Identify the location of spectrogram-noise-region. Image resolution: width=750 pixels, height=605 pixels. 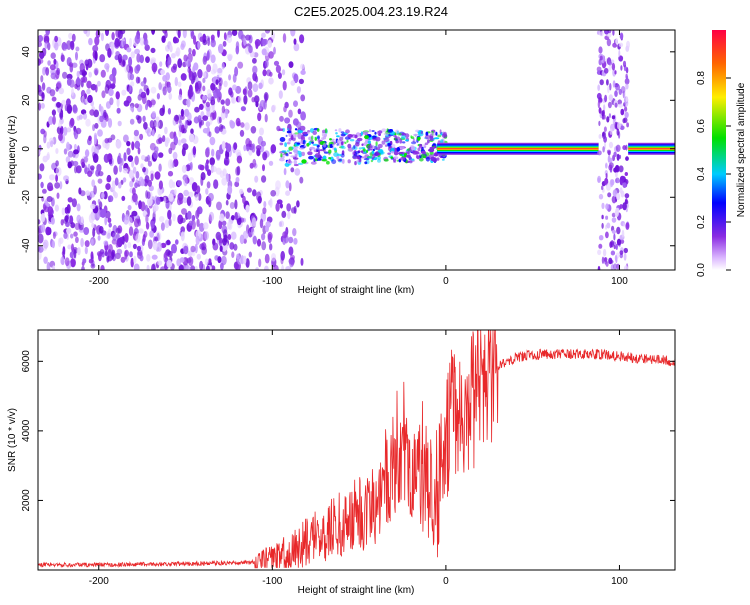
(172, 150).